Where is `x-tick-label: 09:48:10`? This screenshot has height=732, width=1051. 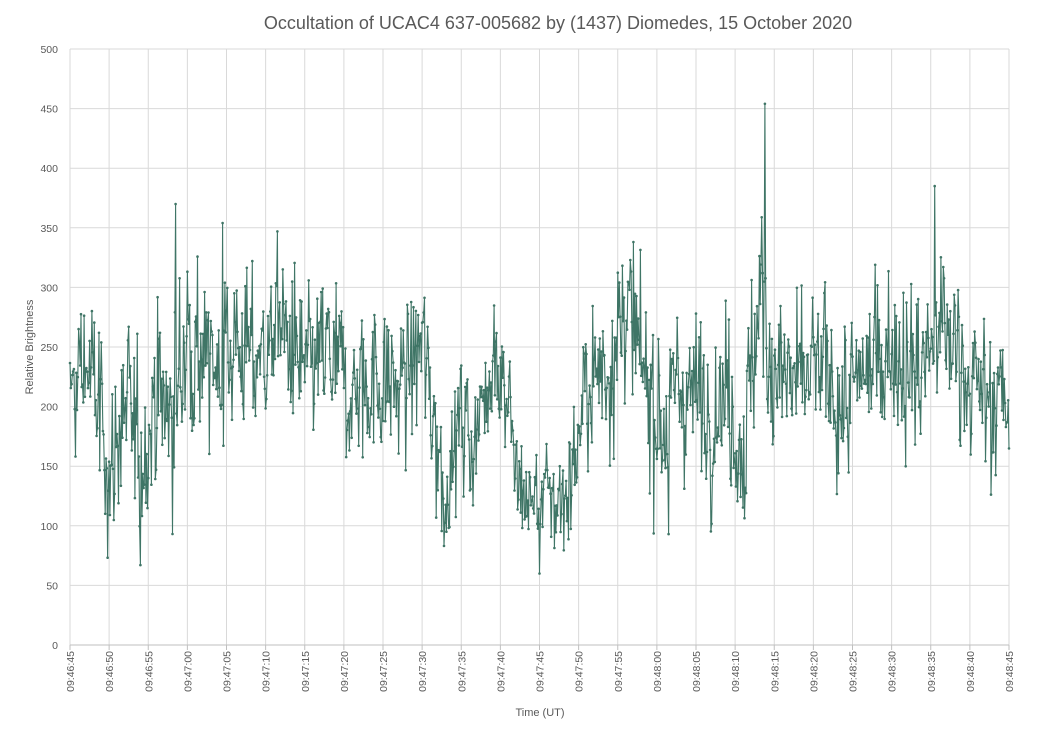
x-tick-label: 09:48:10 is located at coordinates (736, 671).